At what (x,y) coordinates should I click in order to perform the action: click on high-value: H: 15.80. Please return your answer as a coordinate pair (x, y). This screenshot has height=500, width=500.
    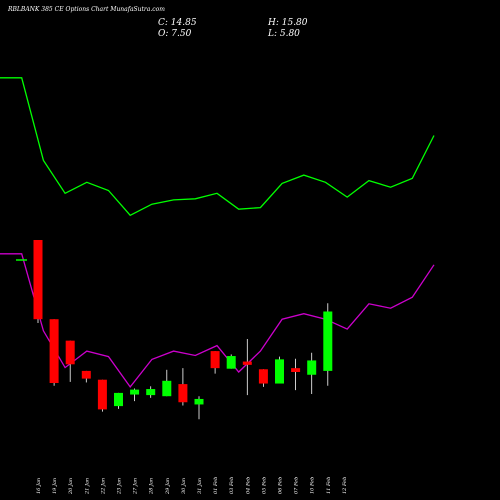
    Looking at the image, I should click on (288, 23).